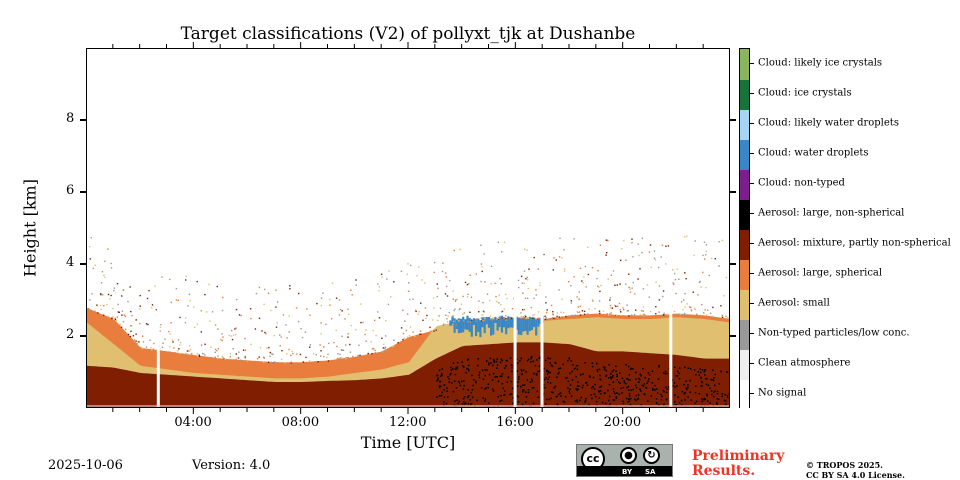 Image resolution: width=960 pixels, height=480 pixels. I want to click on copyright-notice: © TROPOS 2025. CC BY SA 4.0 License., so click(855, 470).